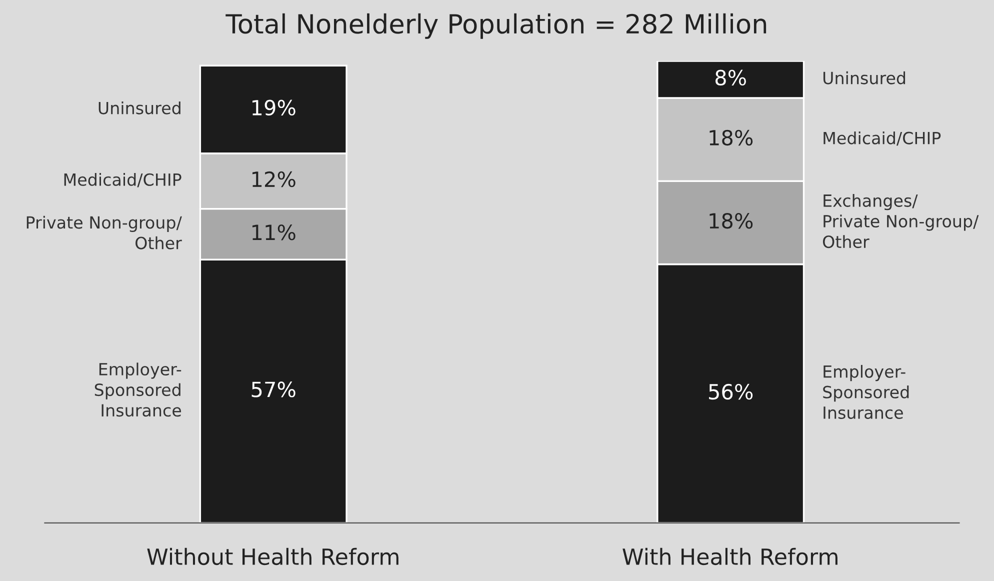  What do you see at coordinates (730, 557) in the screenshot?
I see `x-tick-label: With Health Reform` at bounding box center [730, 557].